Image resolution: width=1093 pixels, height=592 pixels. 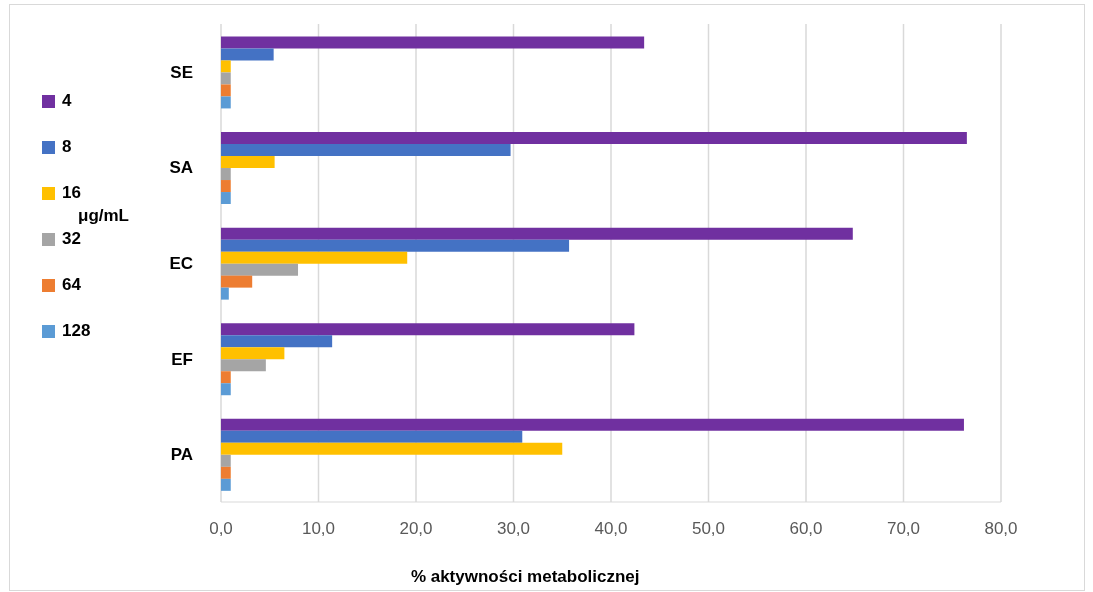 I want to click on legend-label: 8, so click(x=67, y=147).